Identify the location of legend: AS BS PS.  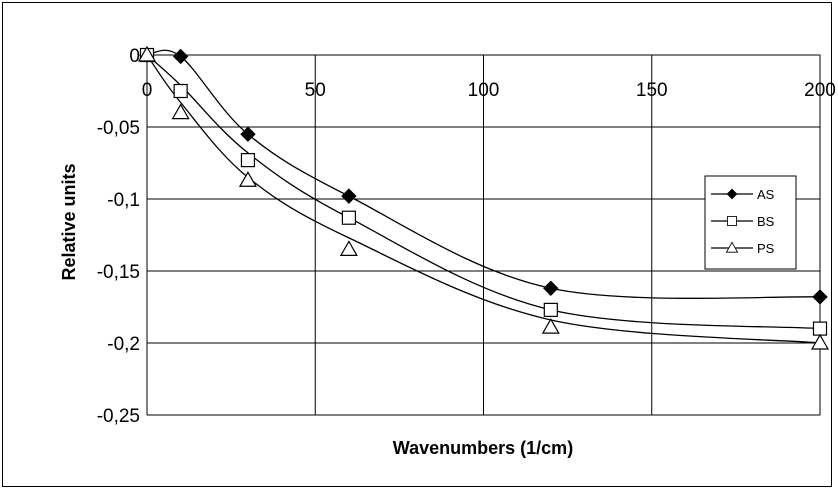
(750, 222).